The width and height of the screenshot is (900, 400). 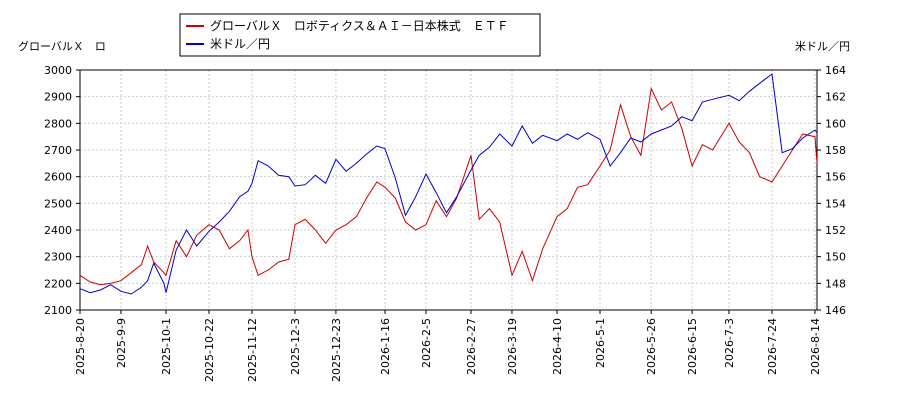 I want to click on x-tick-label: 2026-2-5, so click(x=426, y=343).